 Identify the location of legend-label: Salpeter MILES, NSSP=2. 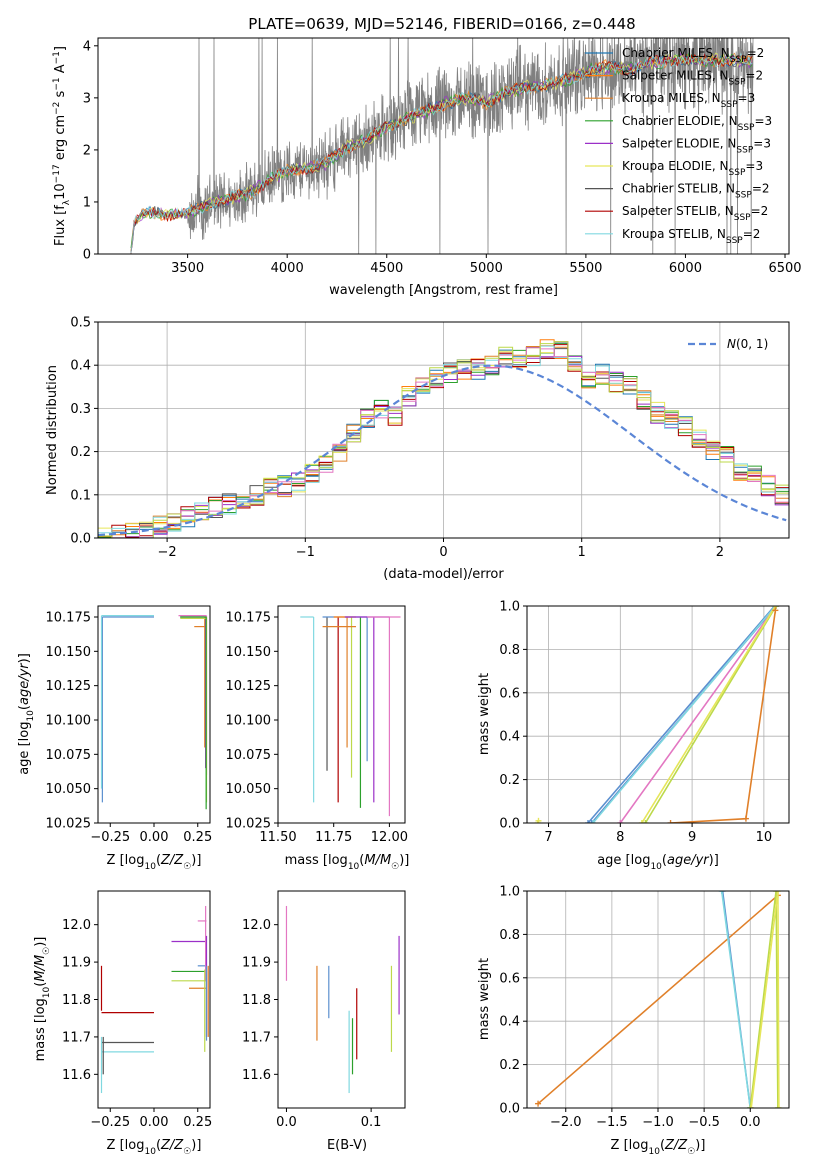
(692, 78).